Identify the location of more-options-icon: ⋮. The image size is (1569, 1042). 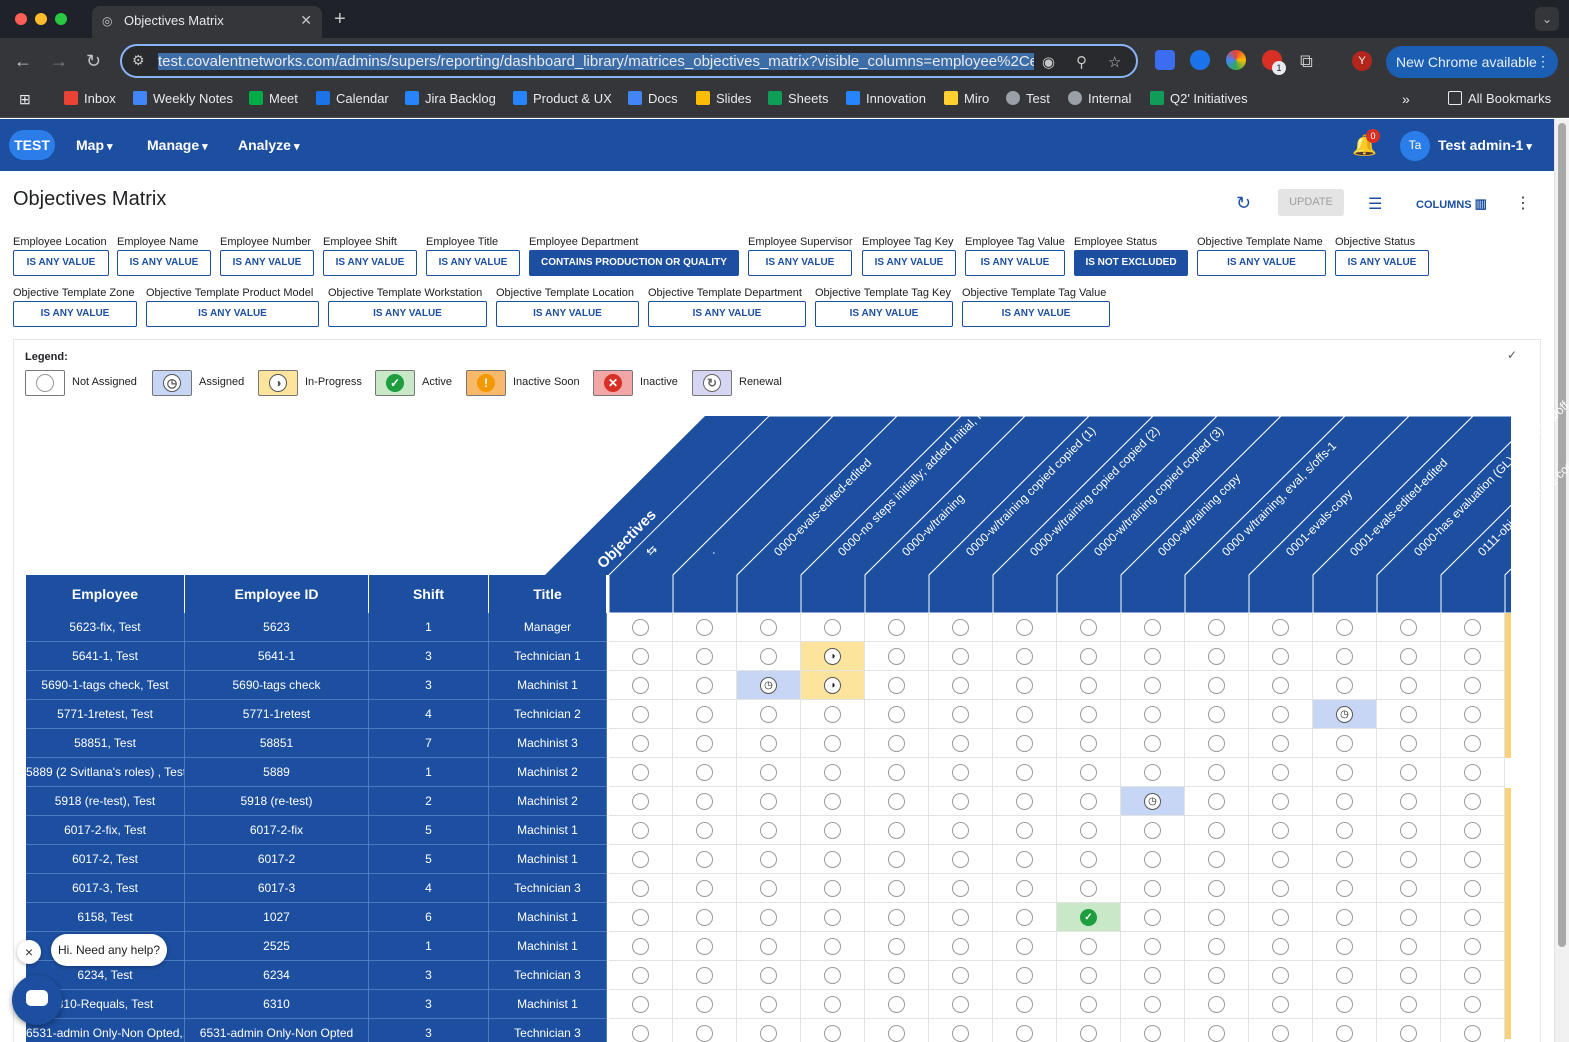
(1523, 203).